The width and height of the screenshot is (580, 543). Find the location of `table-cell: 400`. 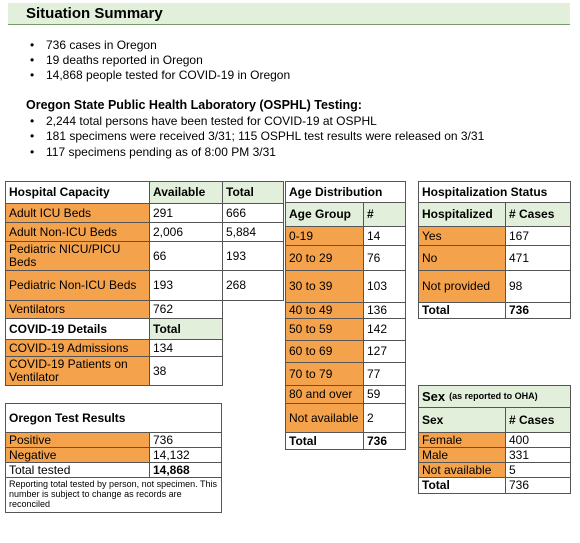

table-cell: 400 is located at coordinates (538, 440).